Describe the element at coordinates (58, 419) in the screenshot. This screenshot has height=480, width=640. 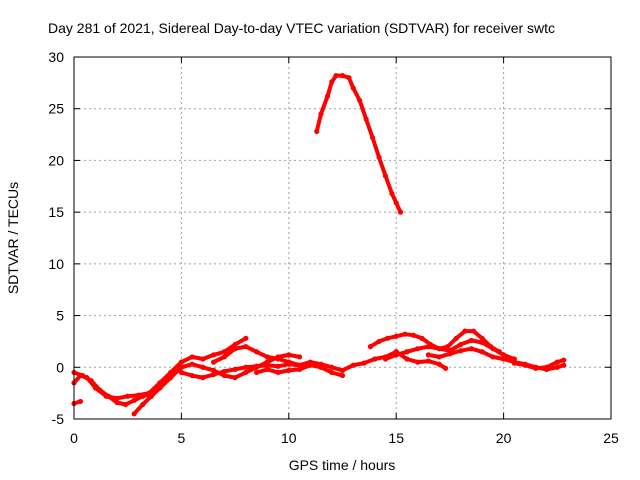
I see `y-tick-label: -5` at that location.